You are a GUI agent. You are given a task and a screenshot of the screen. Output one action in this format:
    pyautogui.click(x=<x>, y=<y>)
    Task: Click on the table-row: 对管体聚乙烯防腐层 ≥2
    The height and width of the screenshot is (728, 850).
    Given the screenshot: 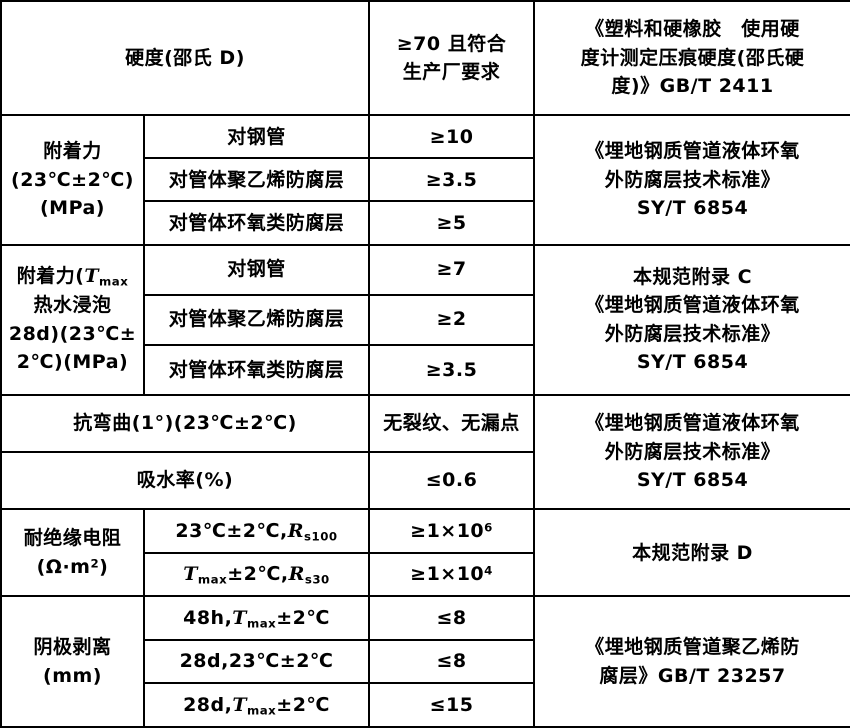 What is the action you would take?
    pyautogui.click(x=425, y=319)
    